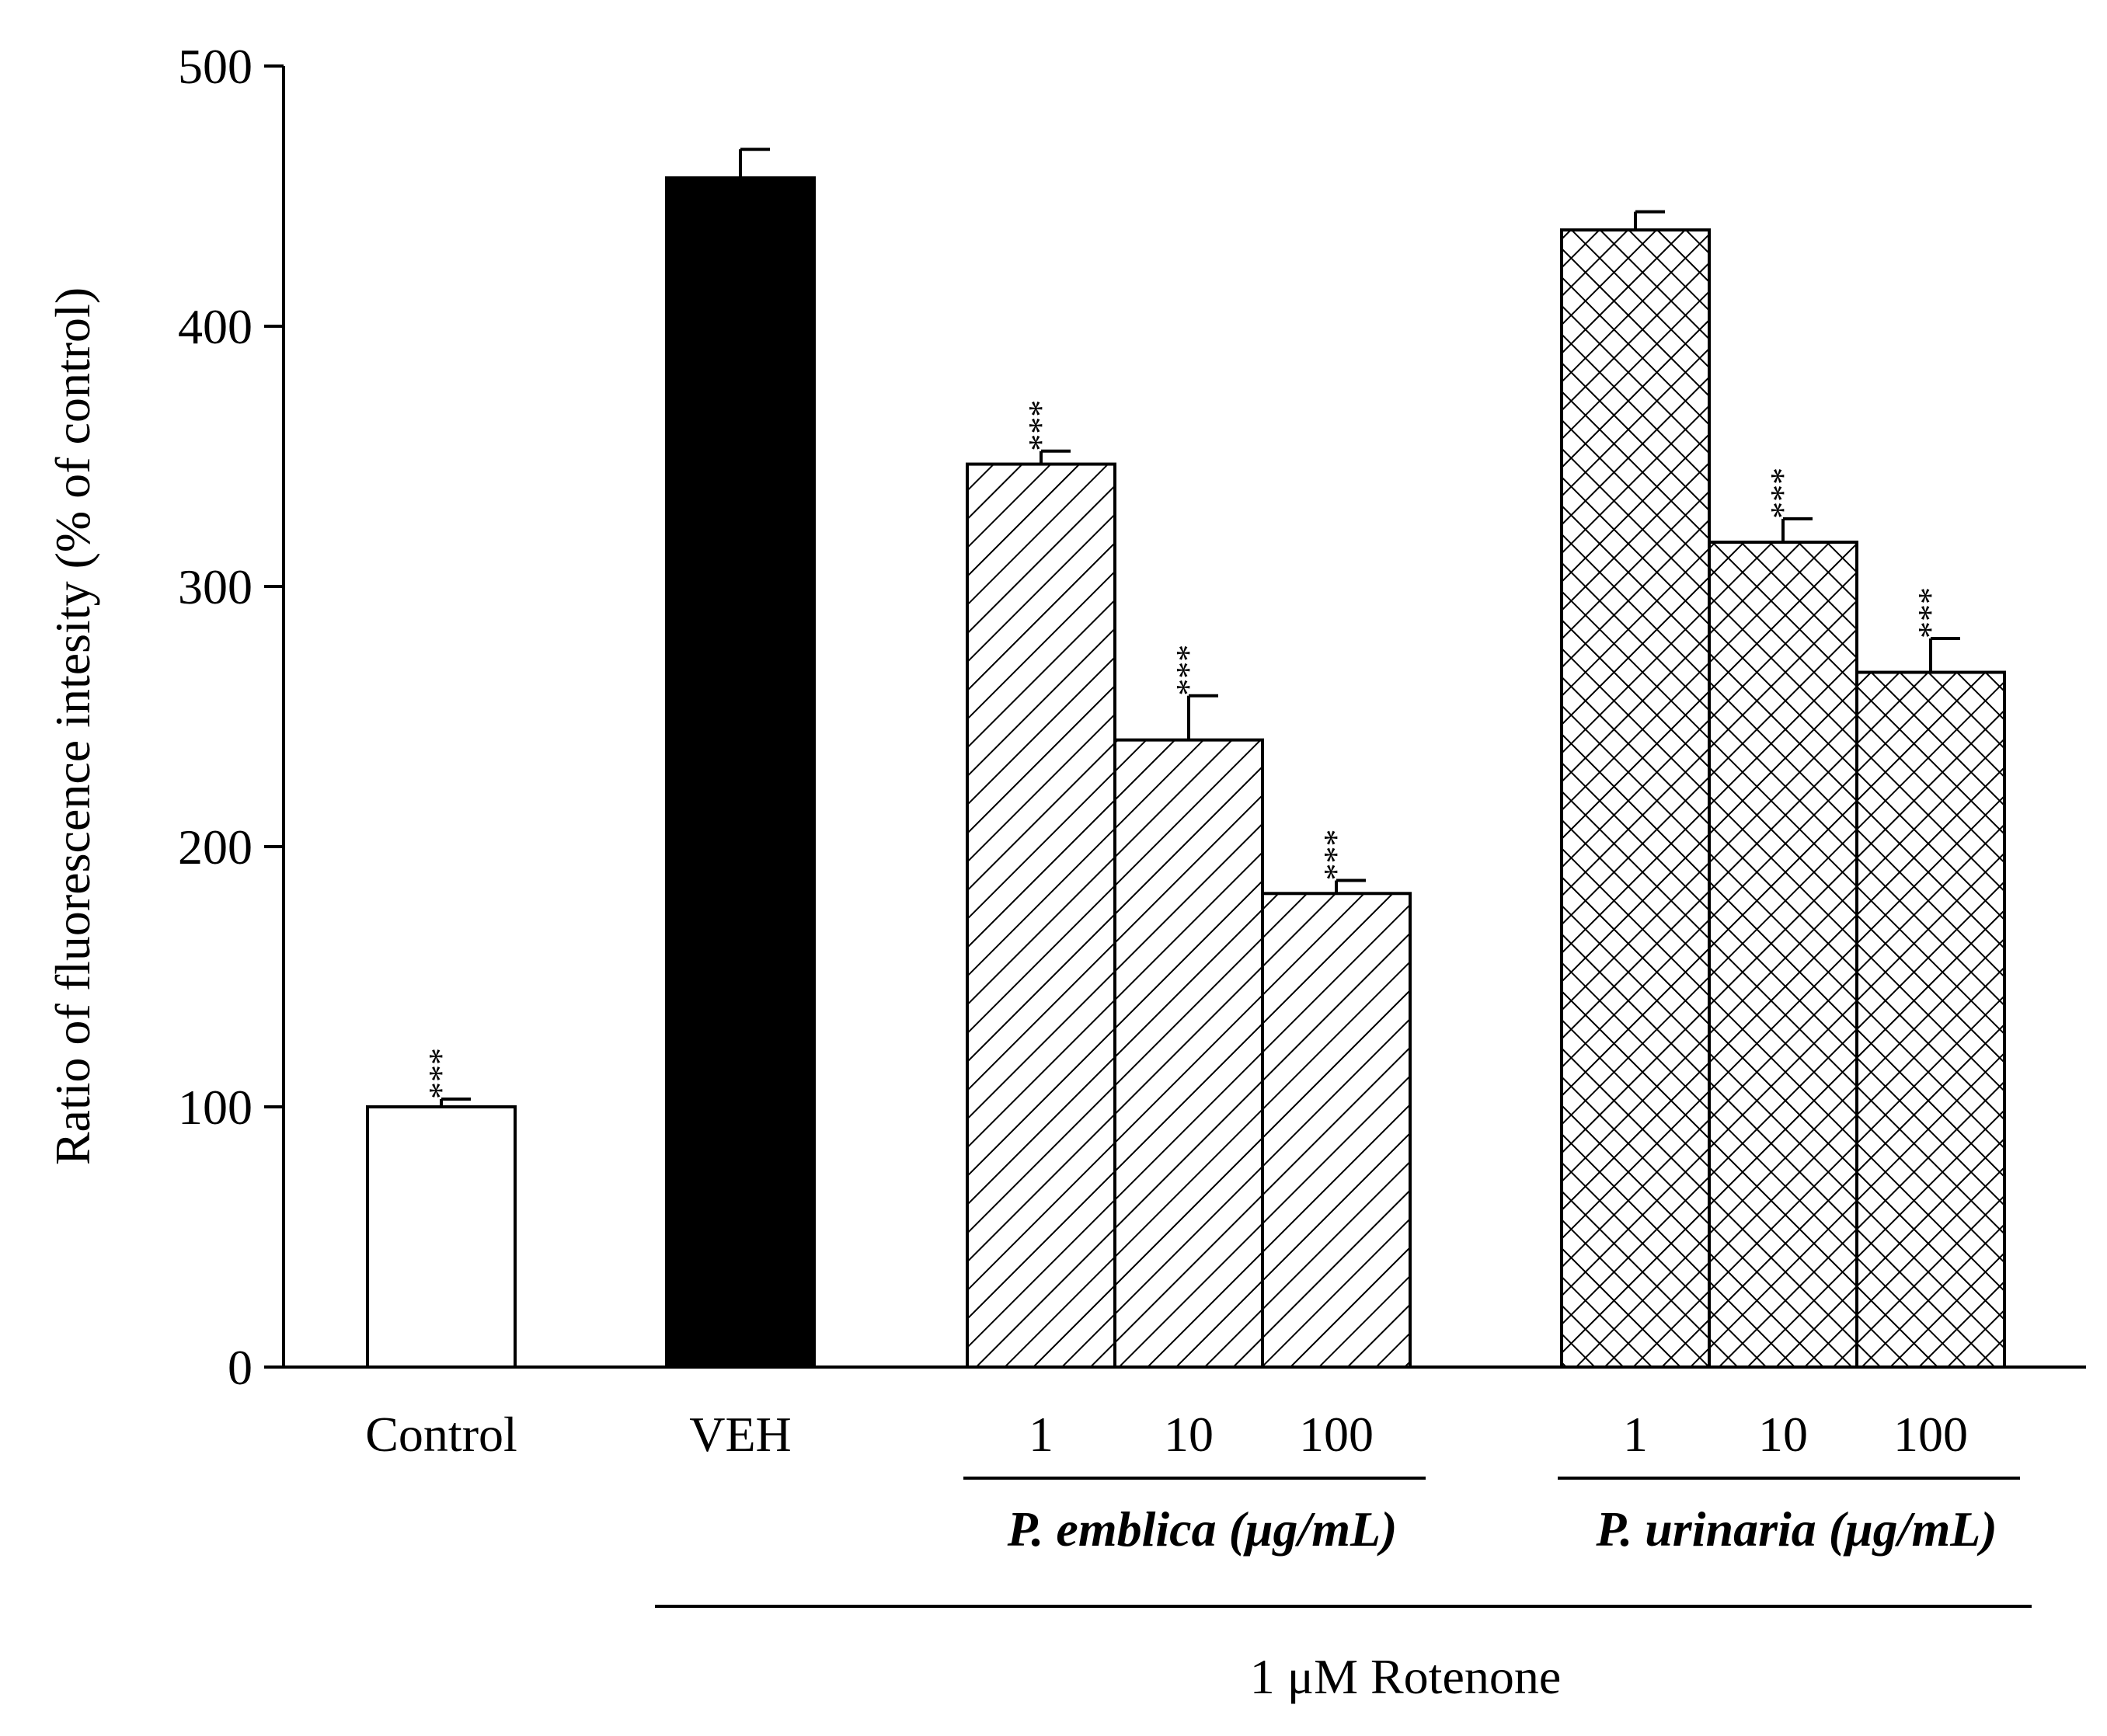 The height and width of the screenshot is (1736, 2107). I want to click on y-tick-label: 100, so click(215, 1107).